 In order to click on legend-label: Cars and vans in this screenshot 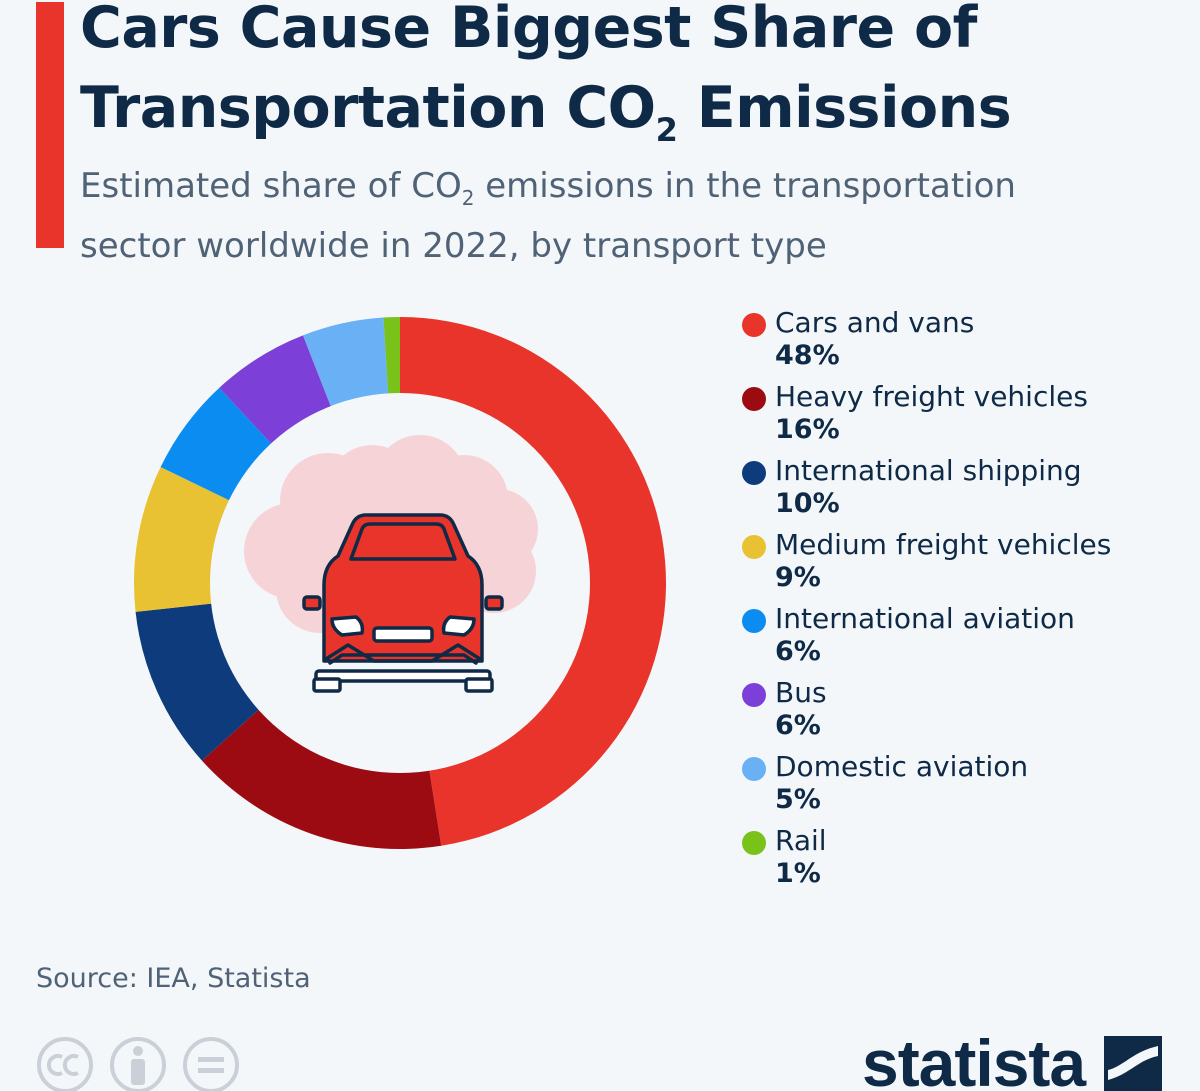, I will do `click(875, 322)`.